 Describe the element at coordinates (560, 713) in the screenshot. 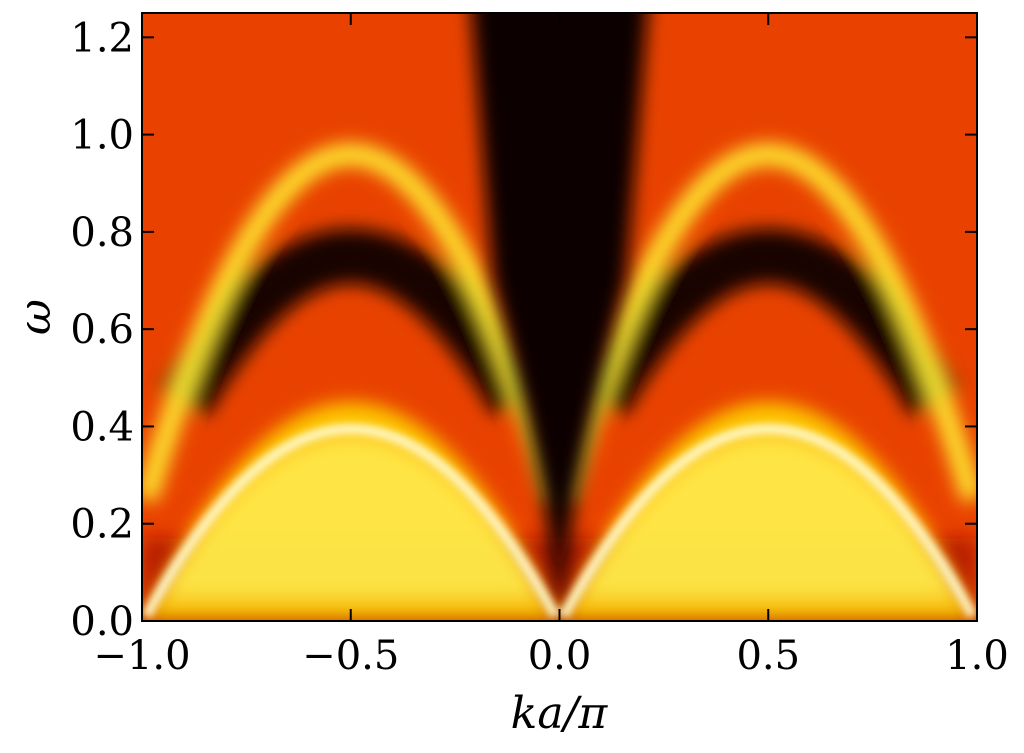

I see `x-axis-label: ka/π` at that location.